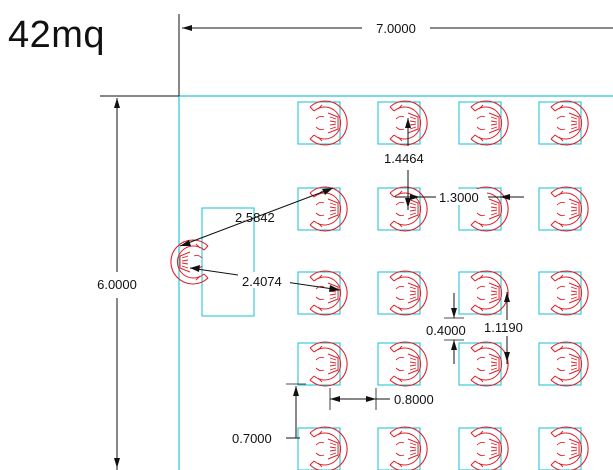  What do you see at coordinates (414, 399) in the screenshot?
I see `aisle-width-label: 0.8000` at bounding box center [414, 399].